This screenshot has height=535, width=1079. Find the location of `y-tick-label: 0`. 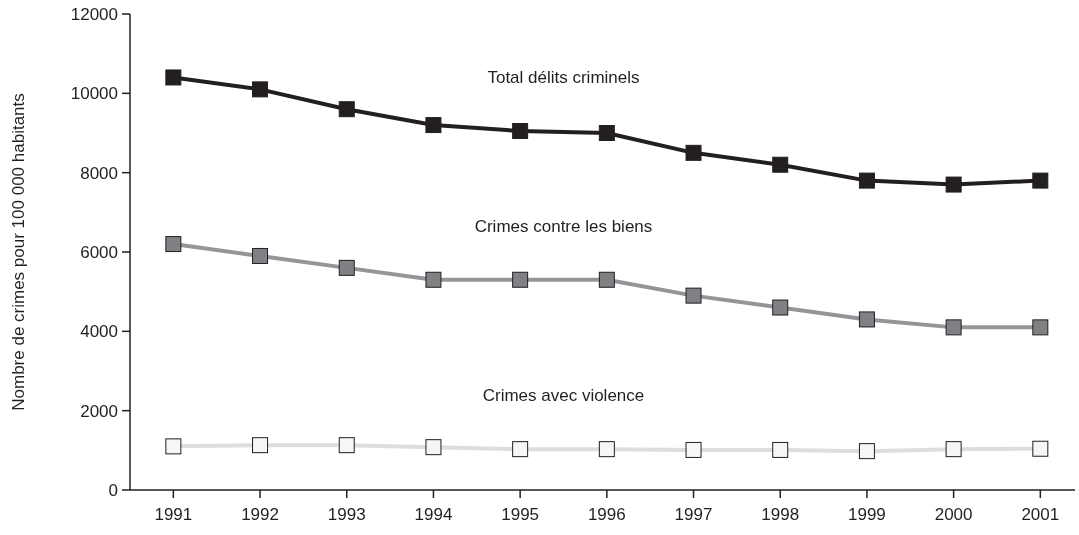

y-tick-label: 0 is located at coordinates (113, 490).